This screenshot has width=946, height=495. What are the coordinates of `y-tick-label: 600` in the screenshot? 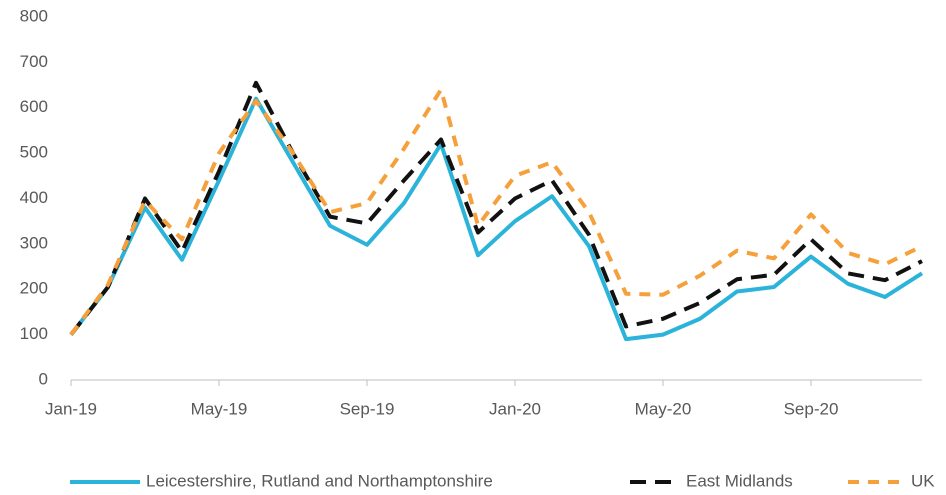 It's located at (34, 106).